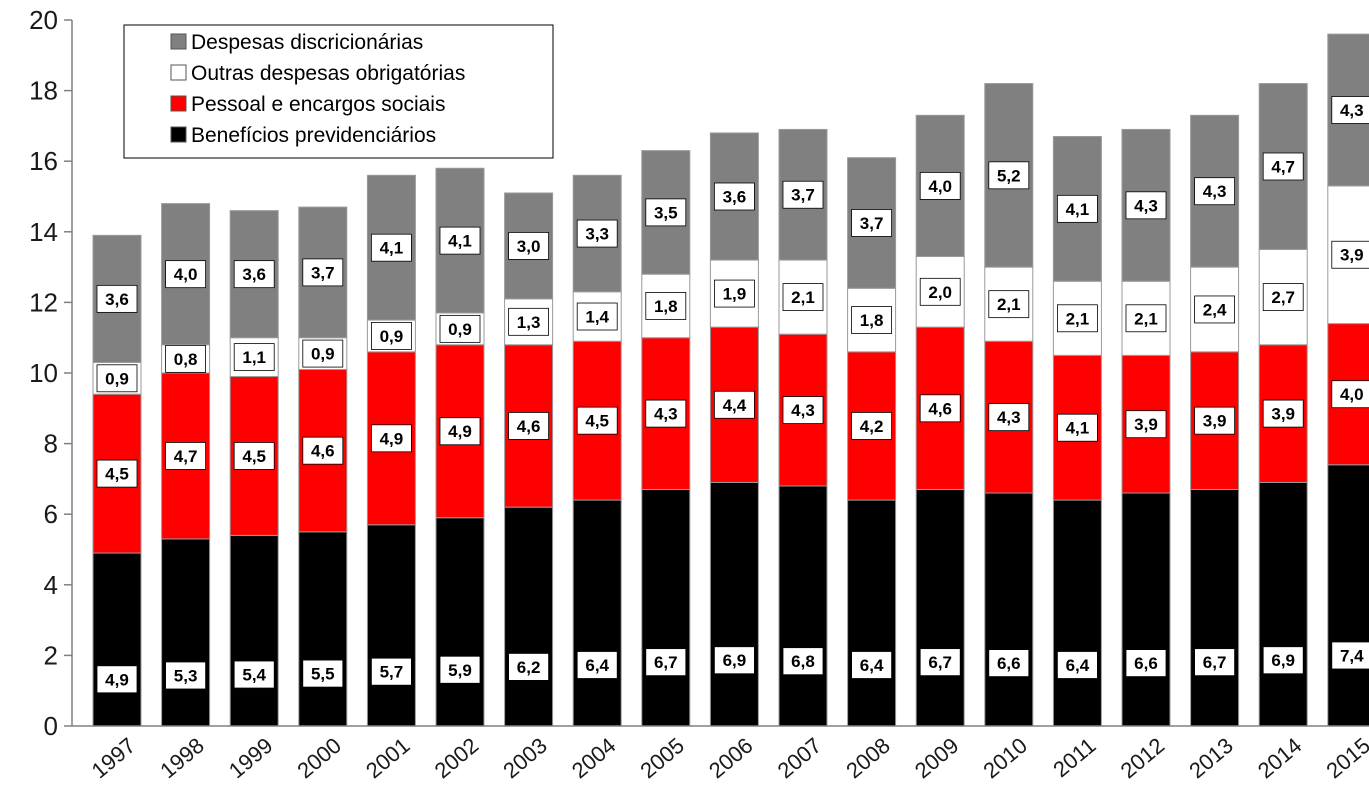  What do you see at coordinates (1078, 428) in the screenshot?
I see `data-label-2011-s1: 4,1` at bounding box center [1078, 428].